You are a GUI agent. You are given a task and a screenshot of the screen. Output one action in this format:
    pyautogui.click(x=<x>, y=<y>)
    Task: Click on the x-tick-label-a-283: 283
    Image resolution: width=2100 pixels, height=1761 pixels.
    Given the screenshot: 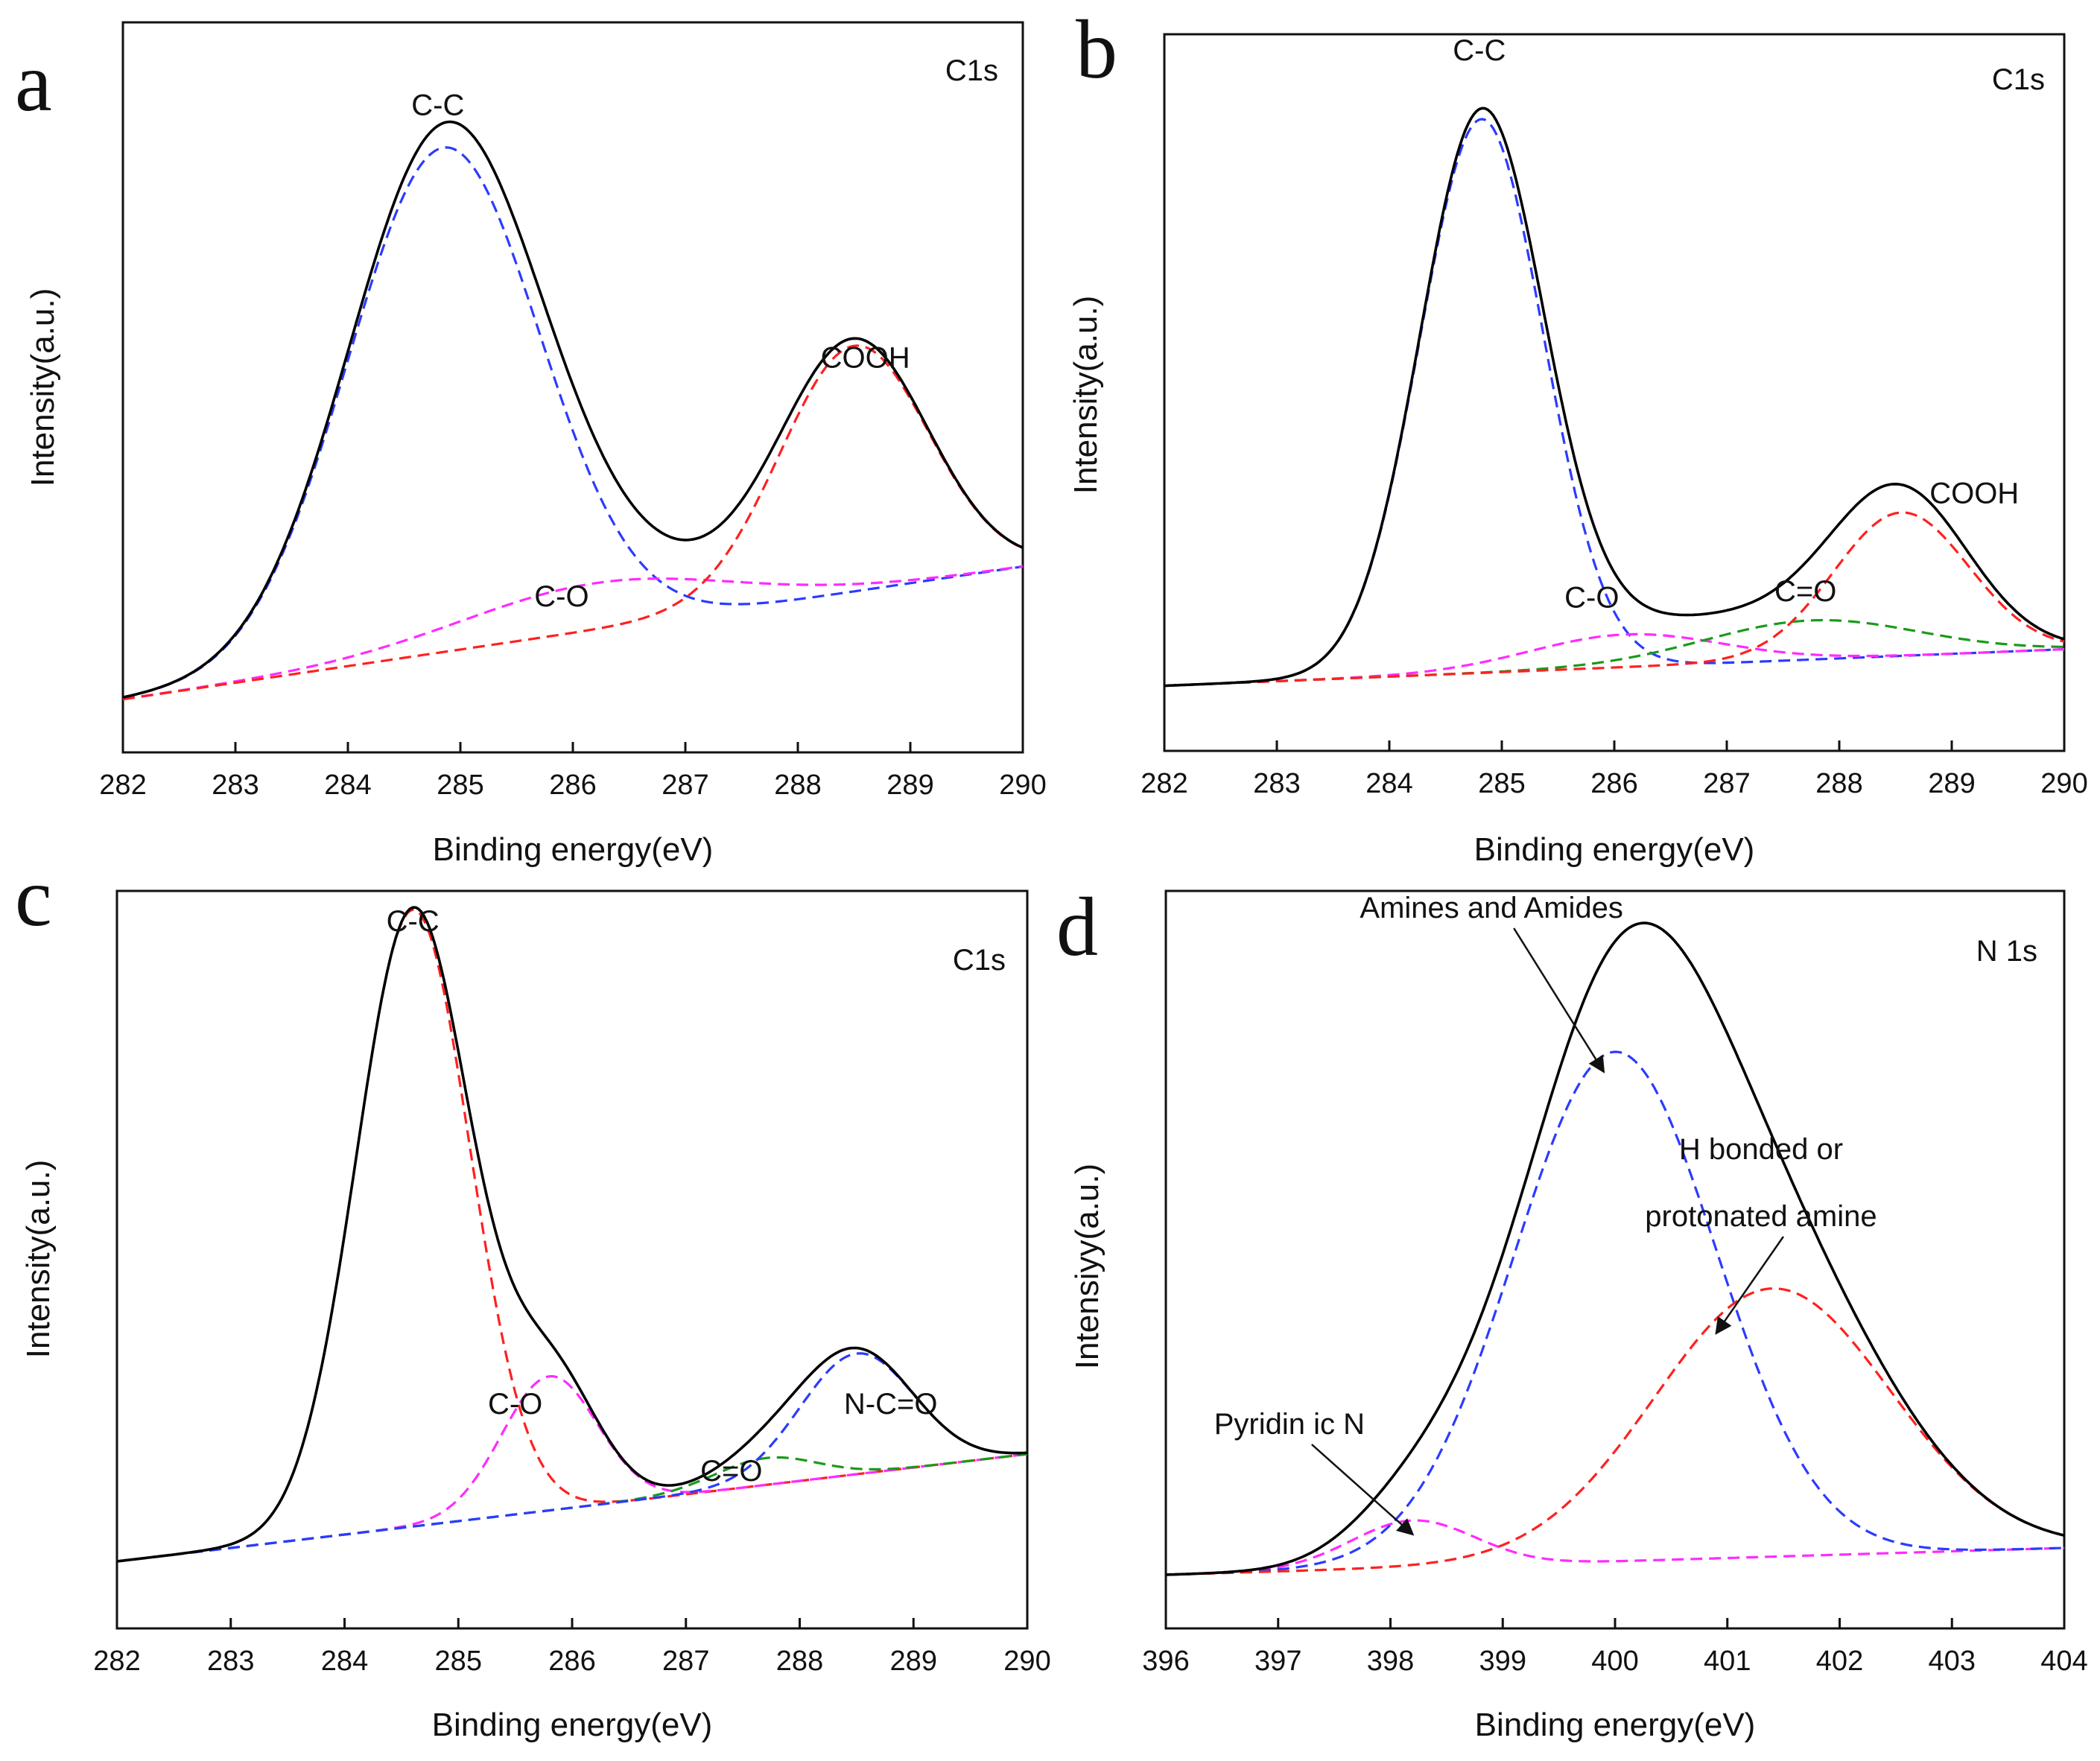 What is the action you would take?
    pyautogui.click(x=235, y=785)
    